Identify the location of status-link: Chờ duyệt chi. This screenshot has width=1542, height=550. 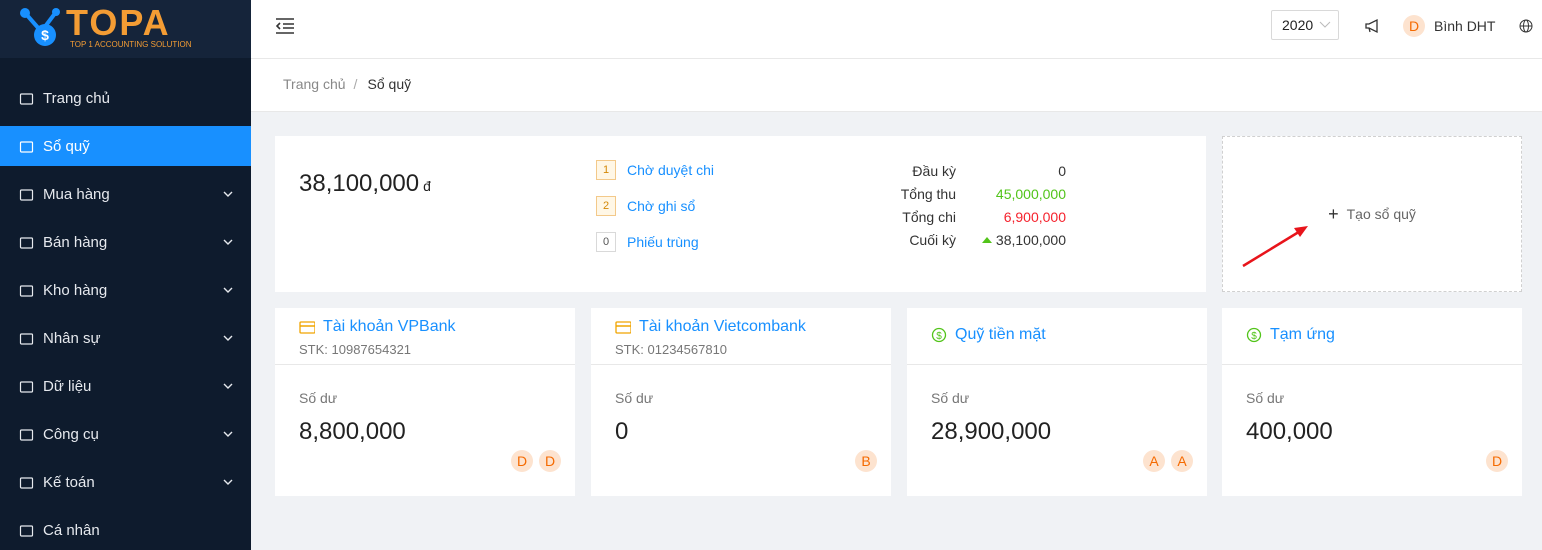
(671, 170).